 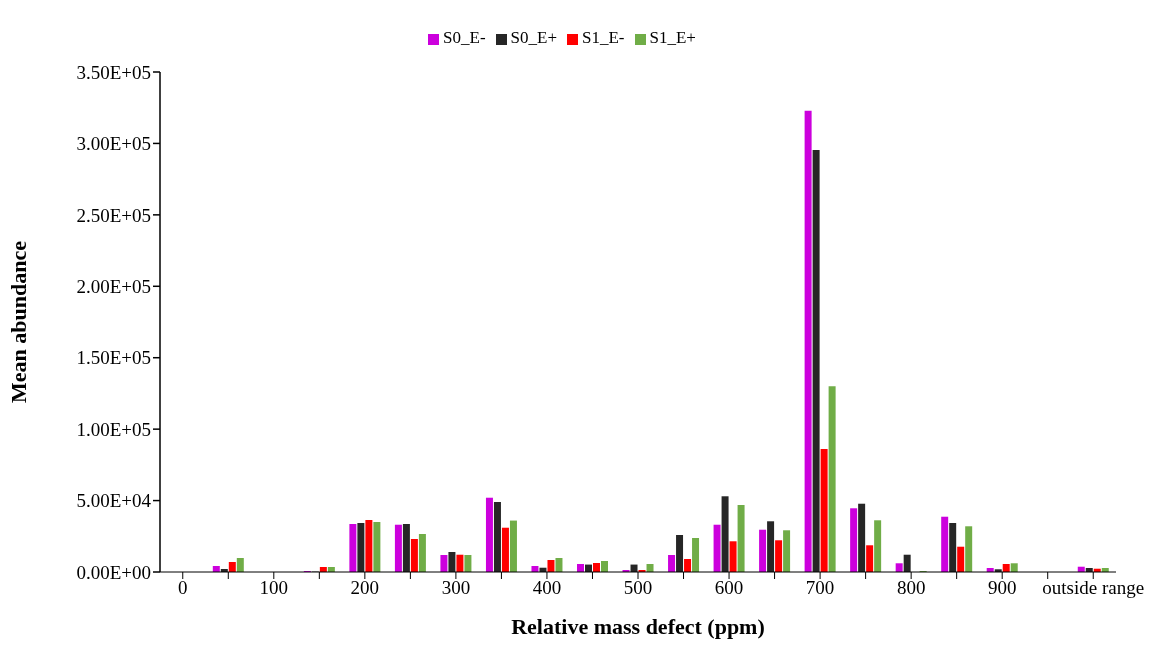 What do you see at coordinates (274, 588) in the screenshot?
I see `x-tick-label: 100` at bounding box center [274, 588].